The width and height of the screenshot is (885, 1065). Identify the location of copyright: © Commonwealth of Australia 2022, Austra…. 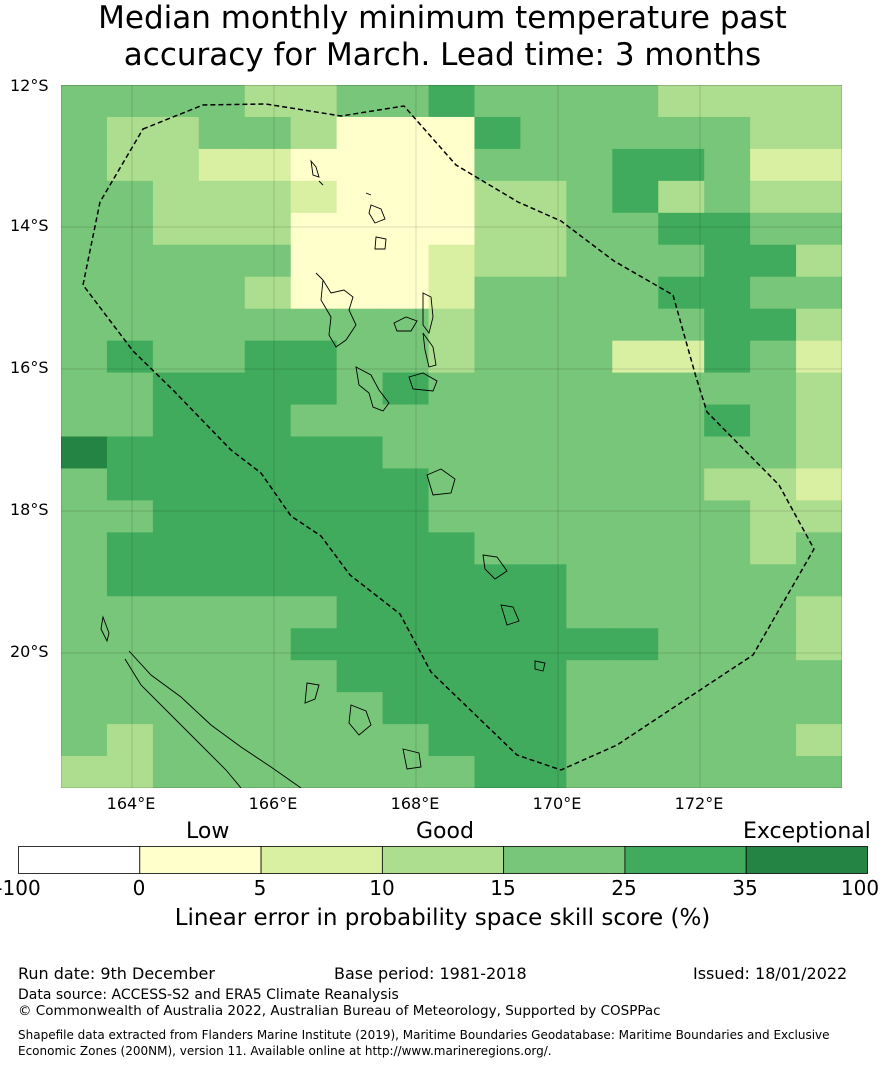
(339, 1011).